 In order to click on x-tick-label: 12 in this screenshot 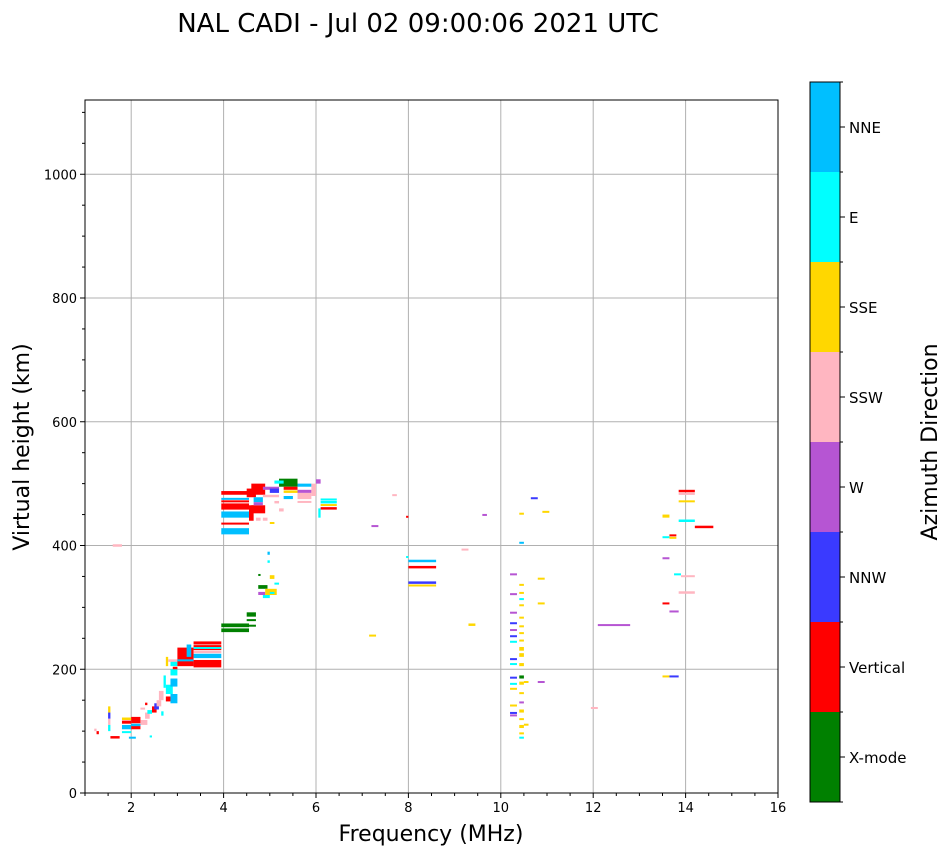, I will do `click(593, 808)`.